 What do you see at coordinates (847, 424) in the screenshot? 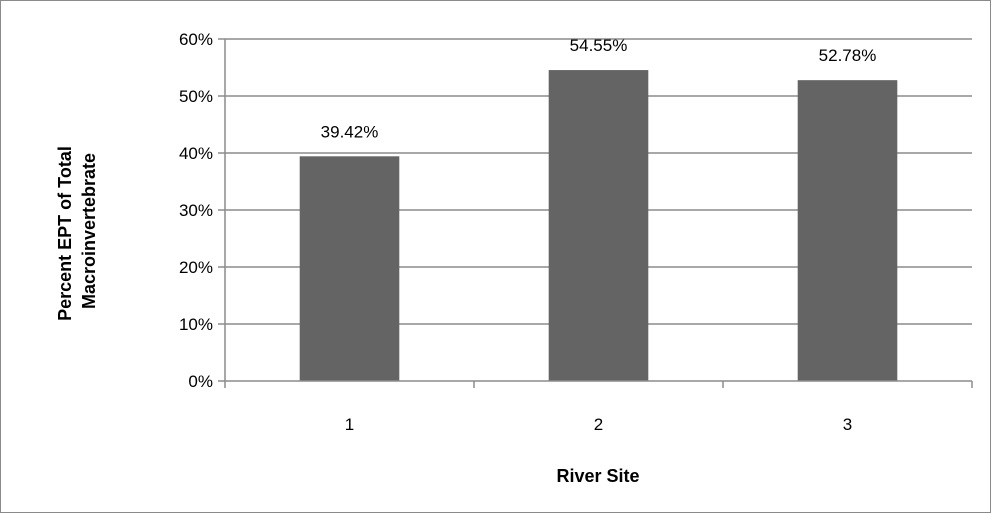
I see `x-tick-label: 3` at bounding box center [847, 424].